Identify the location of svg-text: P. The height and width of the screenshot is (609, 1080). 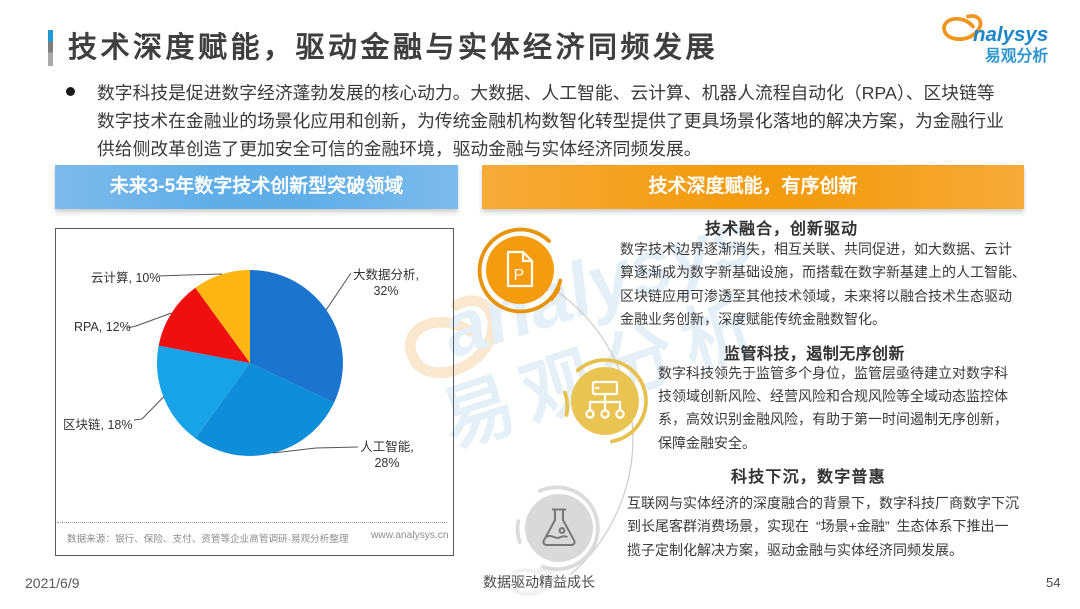
(519, 275).